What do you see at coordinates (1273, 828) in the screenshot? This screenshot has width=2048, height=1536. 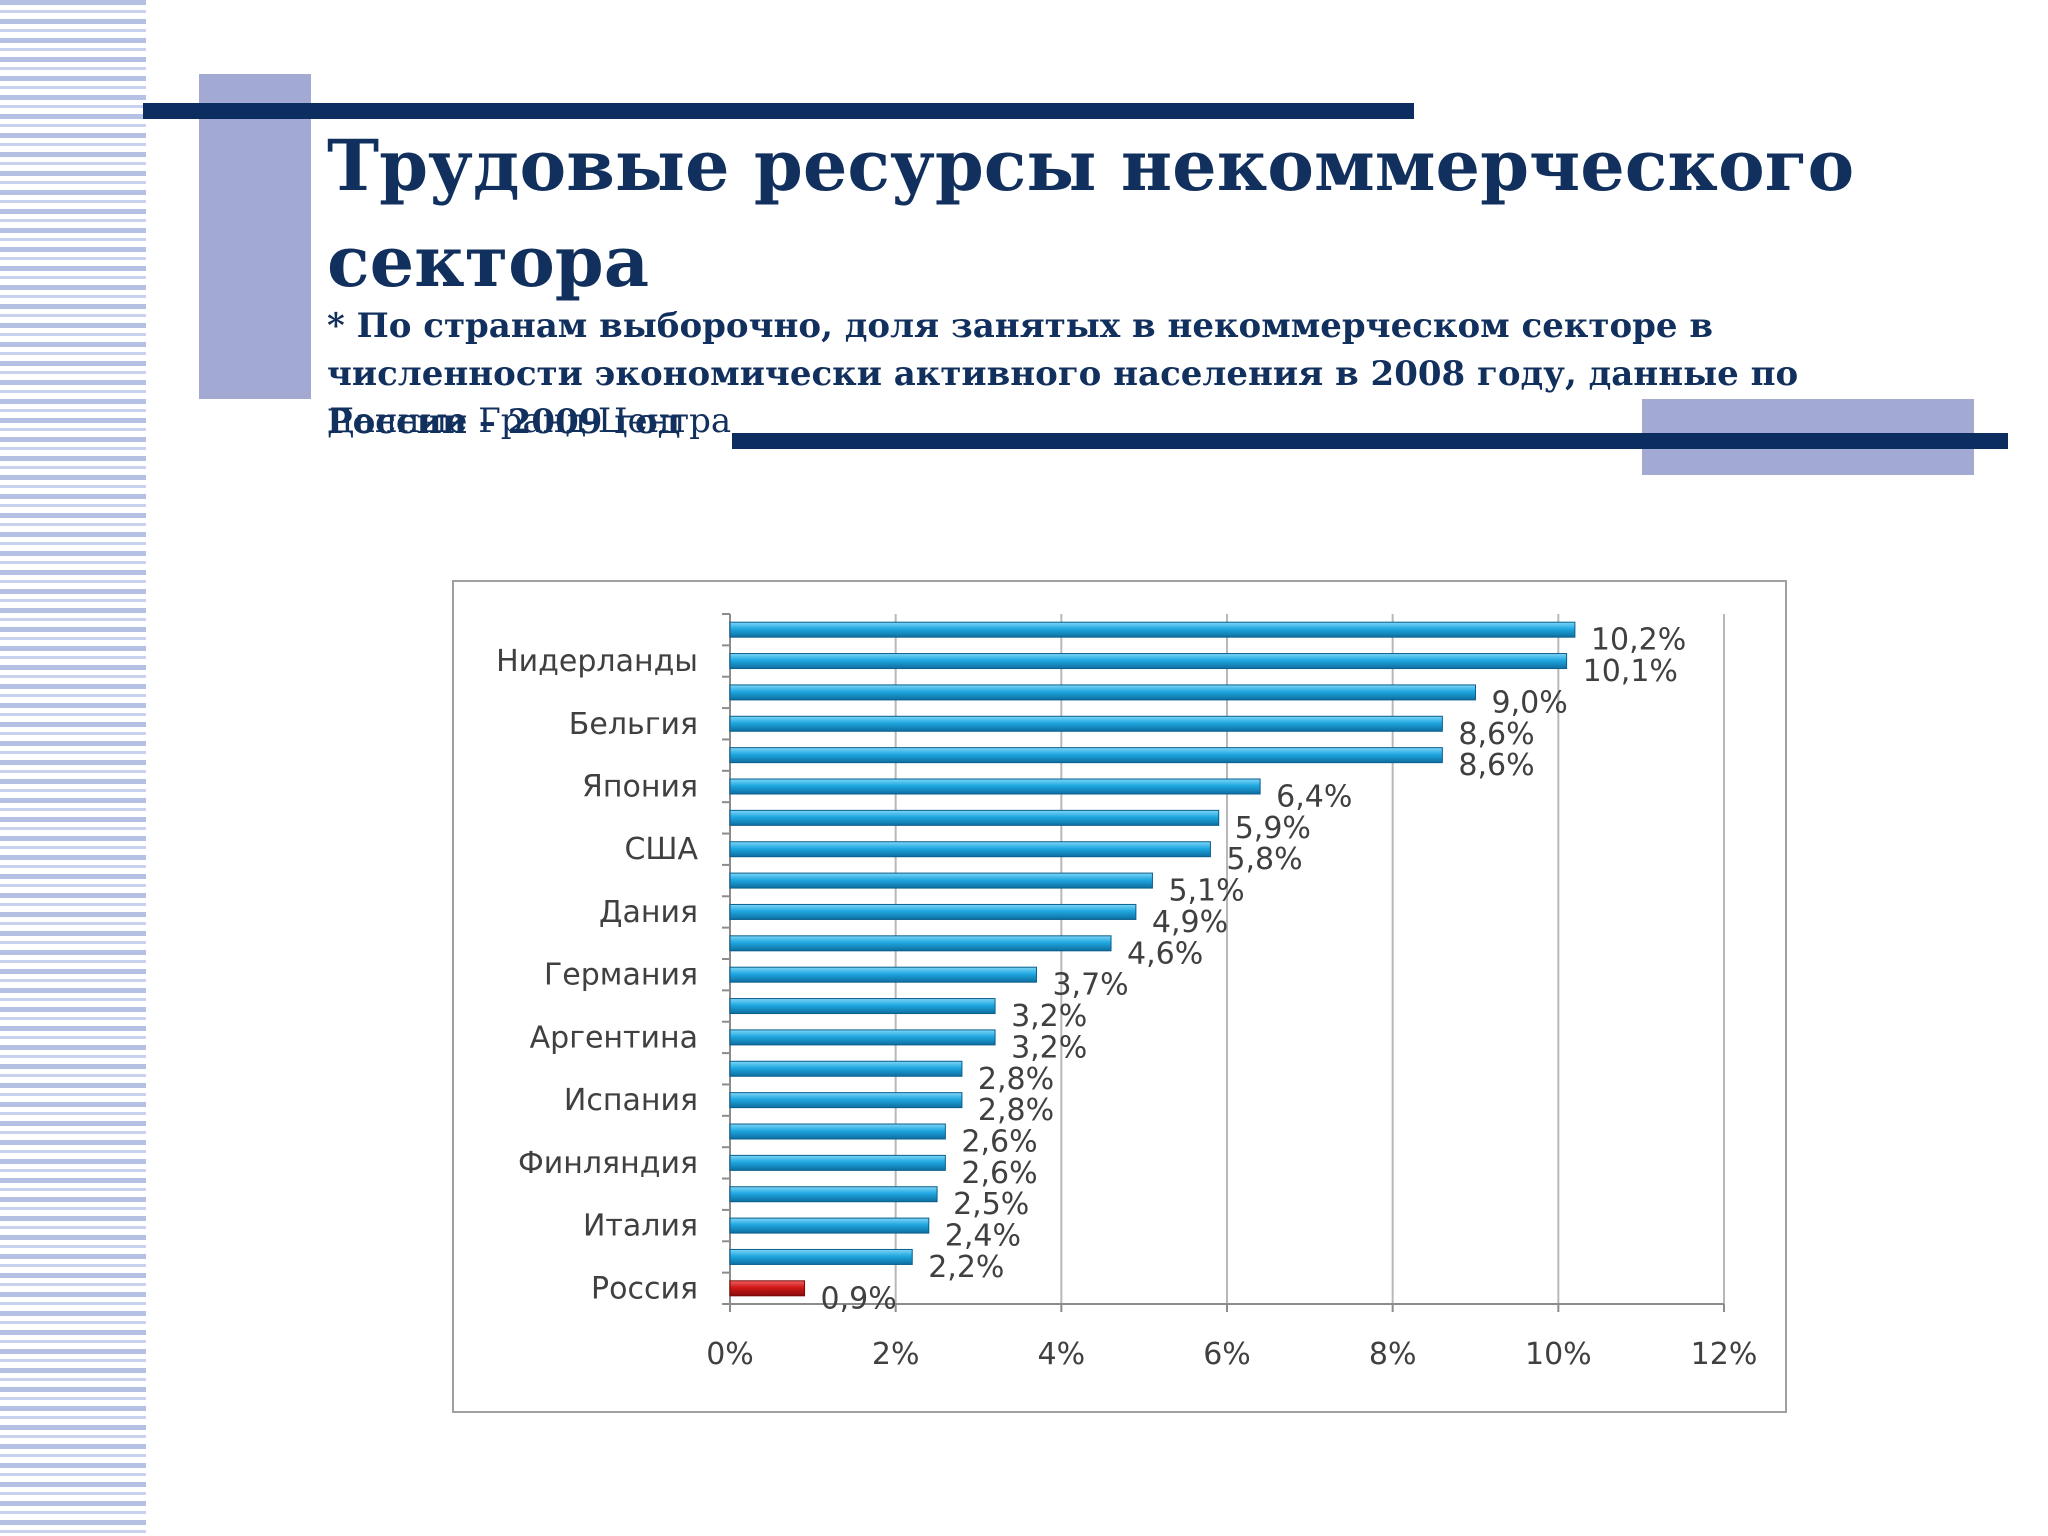 I see `data-label: 5,9%` at bounding box center [1273, 828].